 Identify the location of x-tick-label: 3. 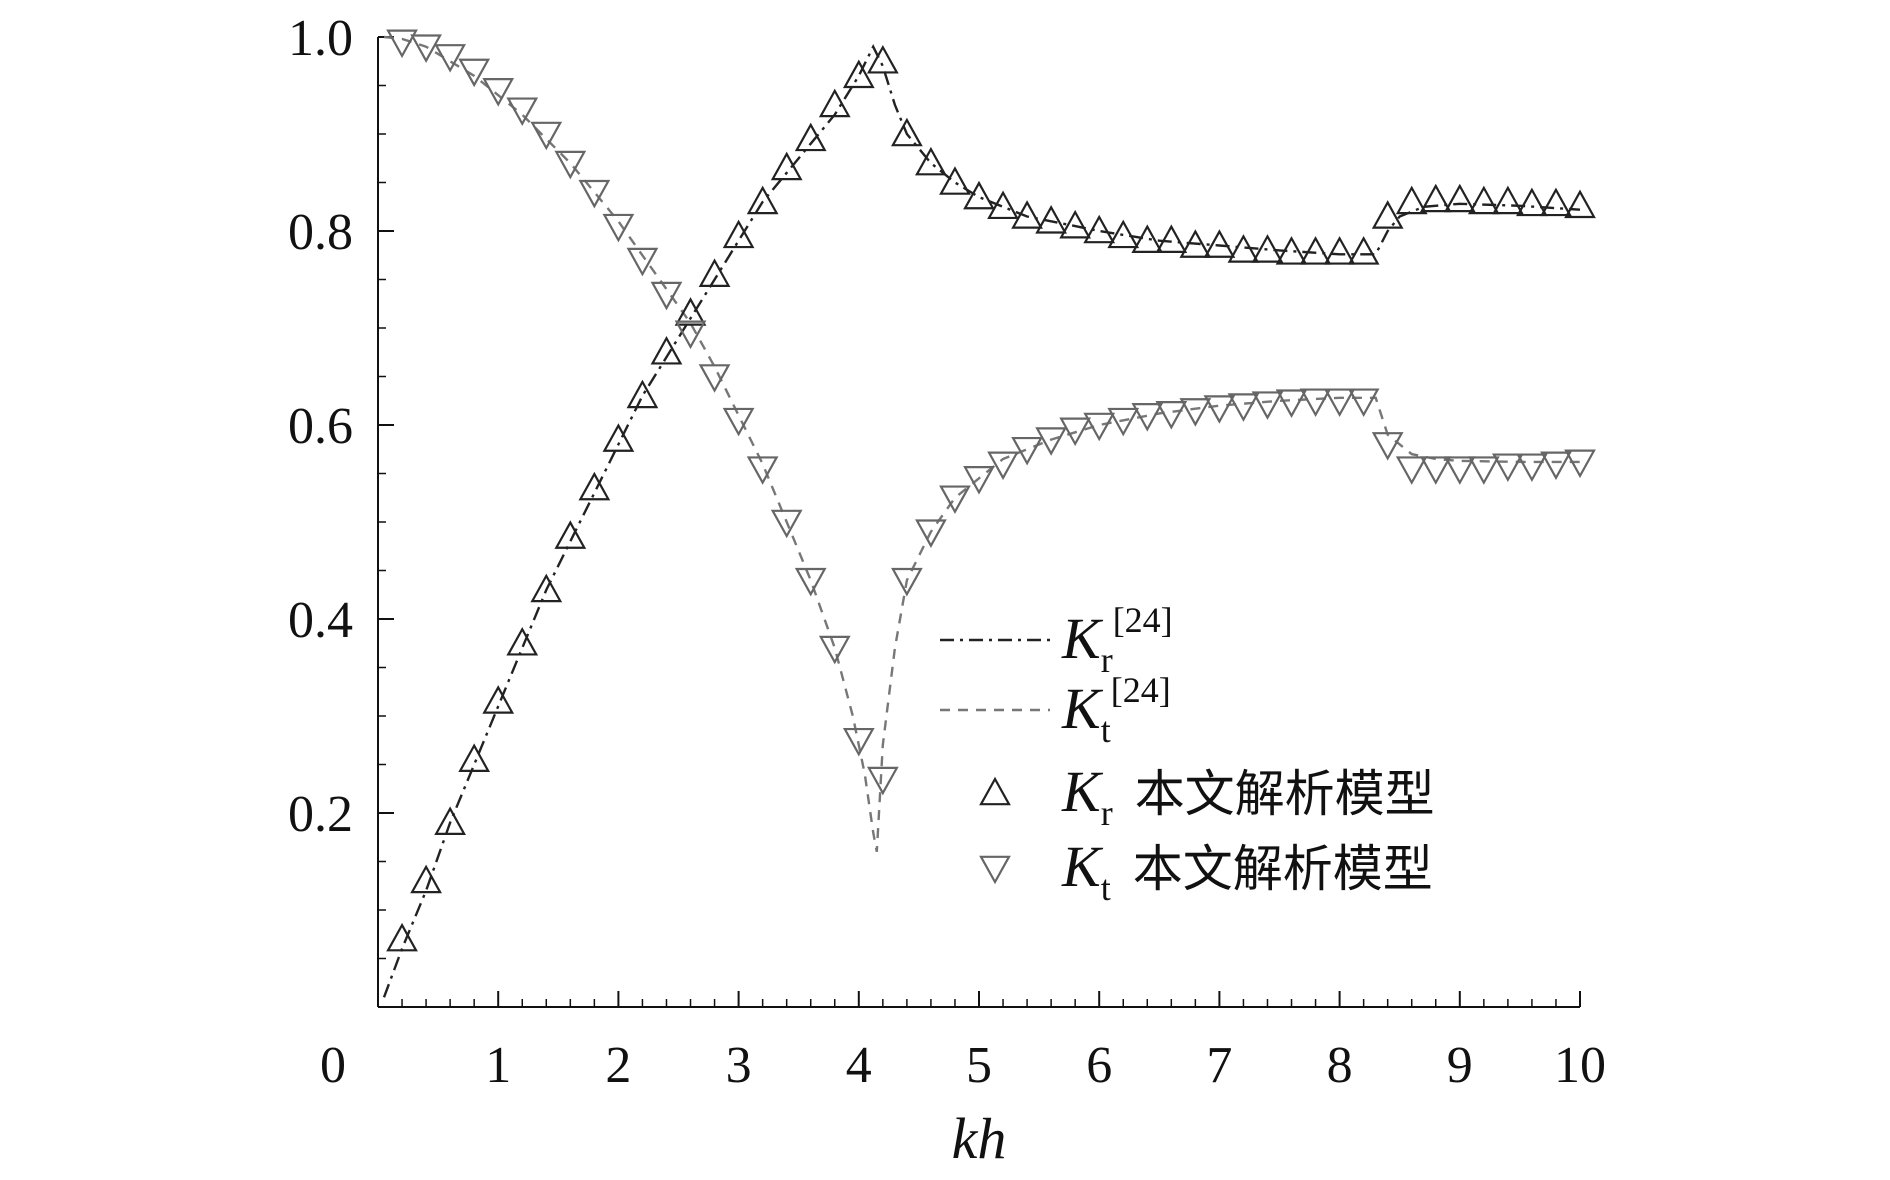
(739, 1065).